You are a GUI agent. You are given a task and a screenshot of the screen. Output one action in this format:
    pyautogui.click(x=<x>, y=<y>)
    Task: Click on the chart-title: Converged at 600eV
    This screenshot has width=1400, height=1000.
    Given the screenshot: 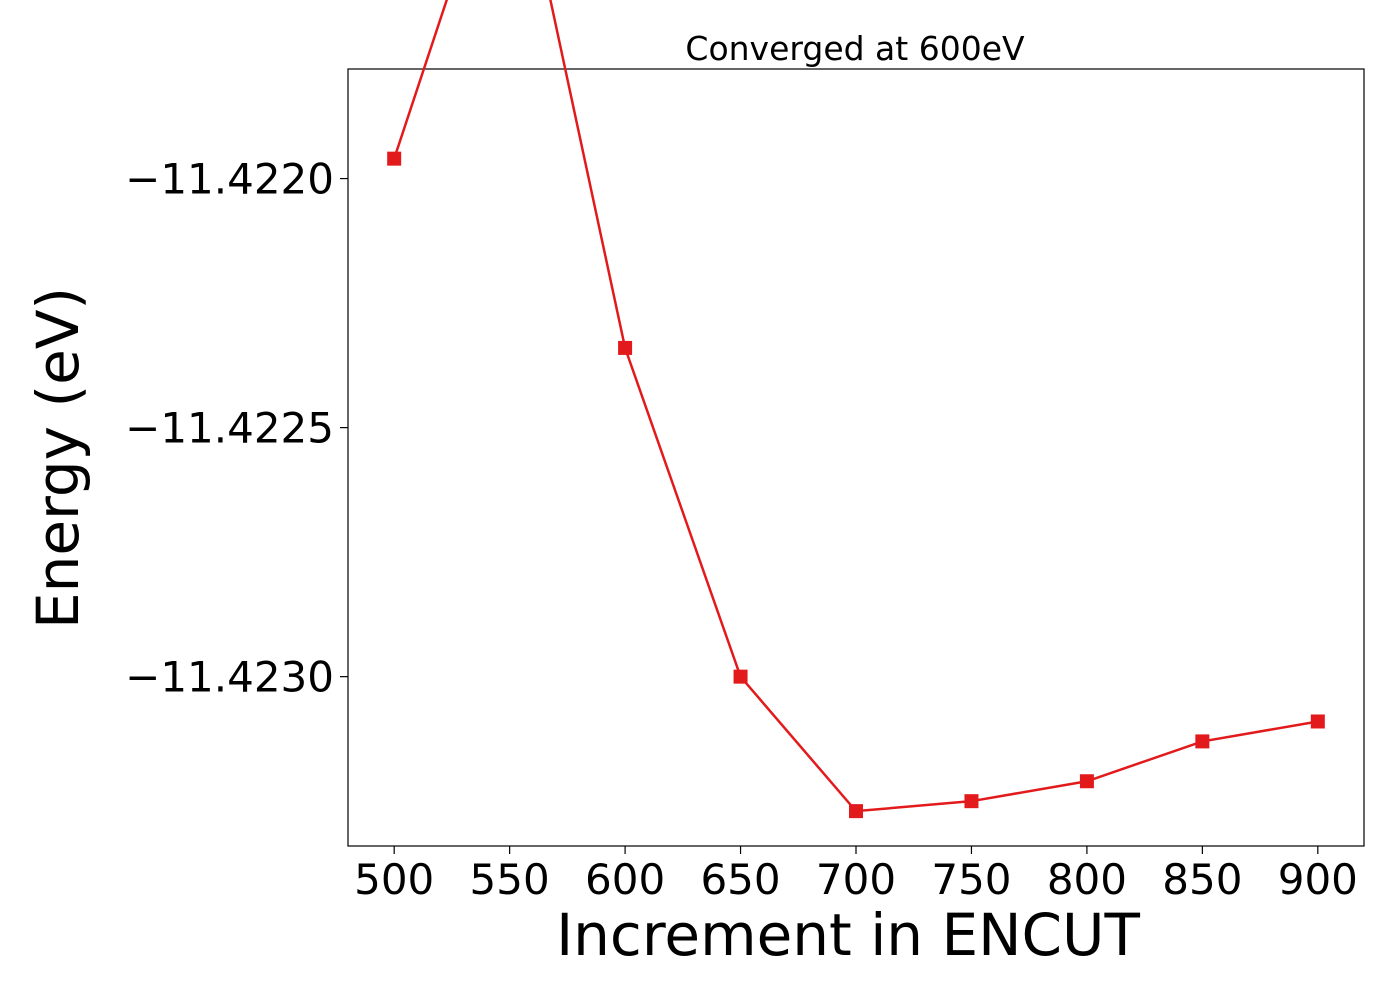 What is the action you would take?
    pyautogui.click(x=855, y=48)
    